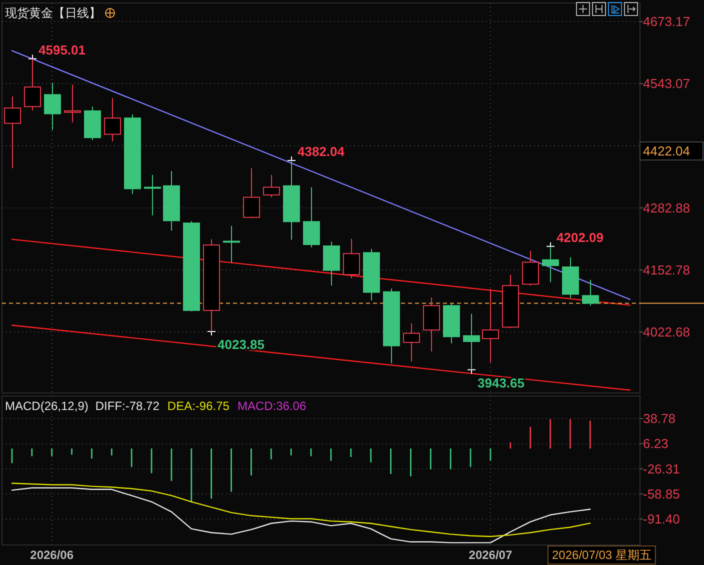  I want to click on y-tick-label: 4282.88, so click(666, 208).